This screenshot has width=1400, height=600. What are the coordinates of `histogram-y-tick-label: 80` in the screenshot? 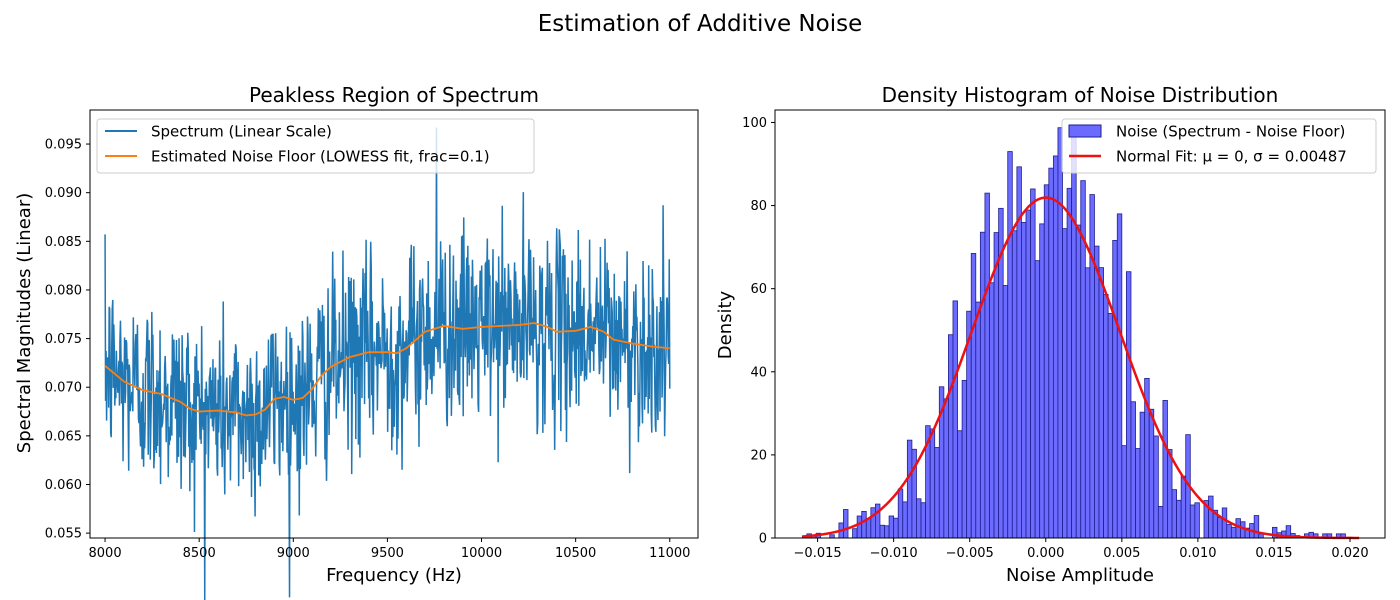 It's located at (758, 206).